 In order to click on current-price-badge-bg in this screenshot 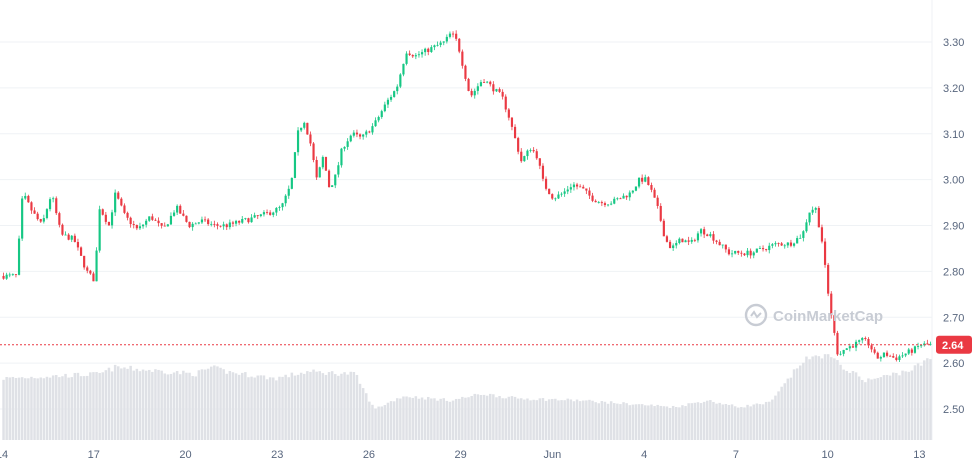, I will do `click(954, 344)`.